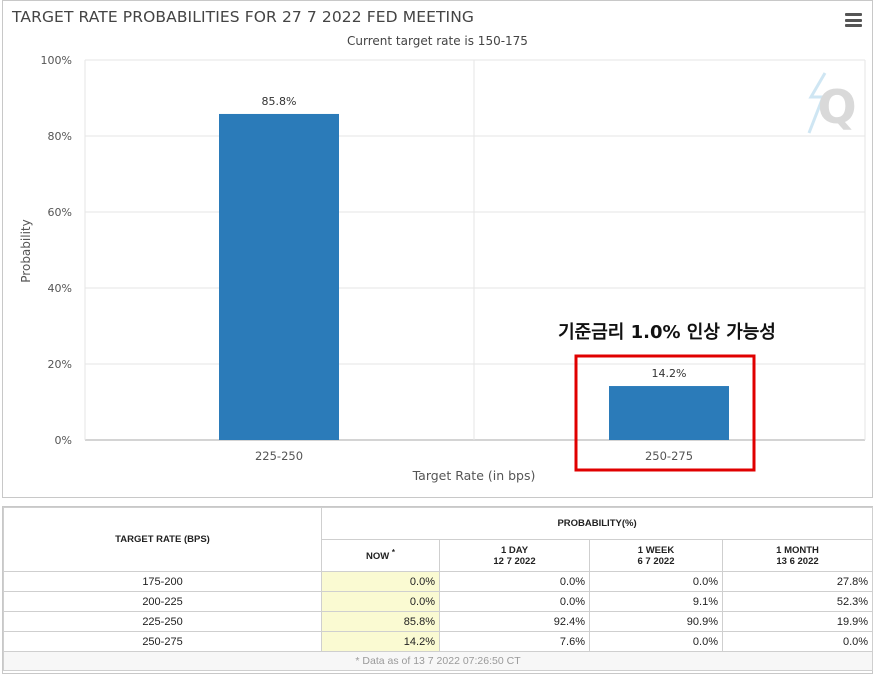  I want to click on data-label: 14.2%, so click(669, 373).